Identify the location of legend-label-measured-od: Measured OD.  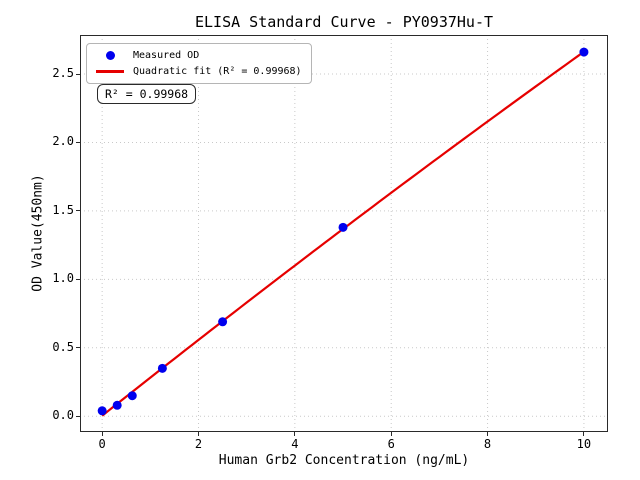
(166, 55).